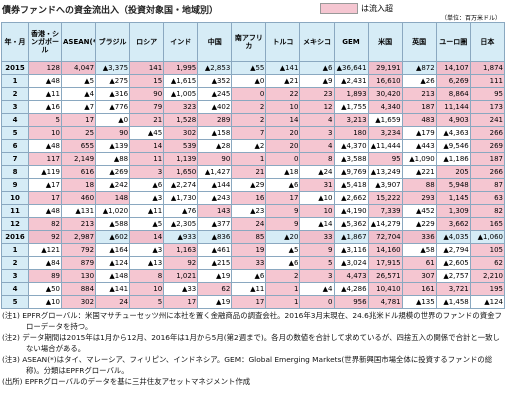  What do you see at coordinates (78, 172) in the screenshot?
I see `cell: 616` at bounding box center [78, 172].